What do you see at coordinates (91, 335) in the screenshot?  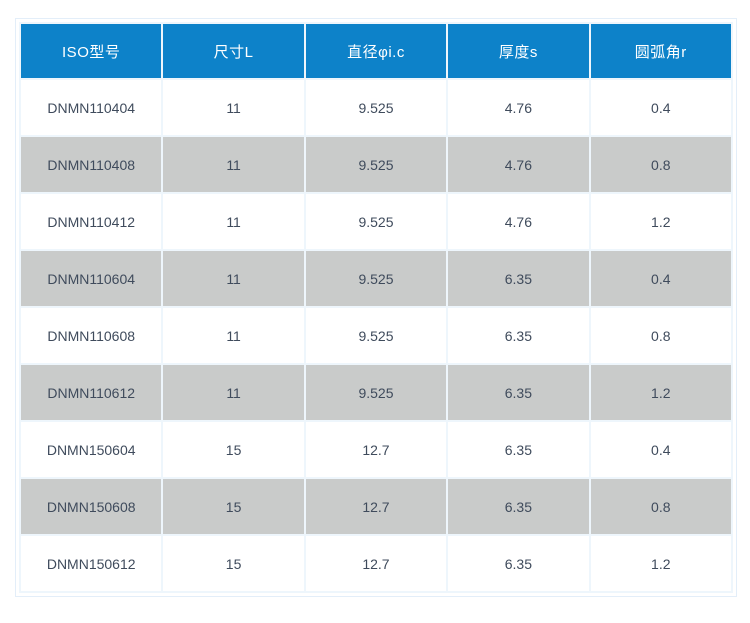 I see `iso-model-cell: DNMN110608` at bounding box center [91, 335].